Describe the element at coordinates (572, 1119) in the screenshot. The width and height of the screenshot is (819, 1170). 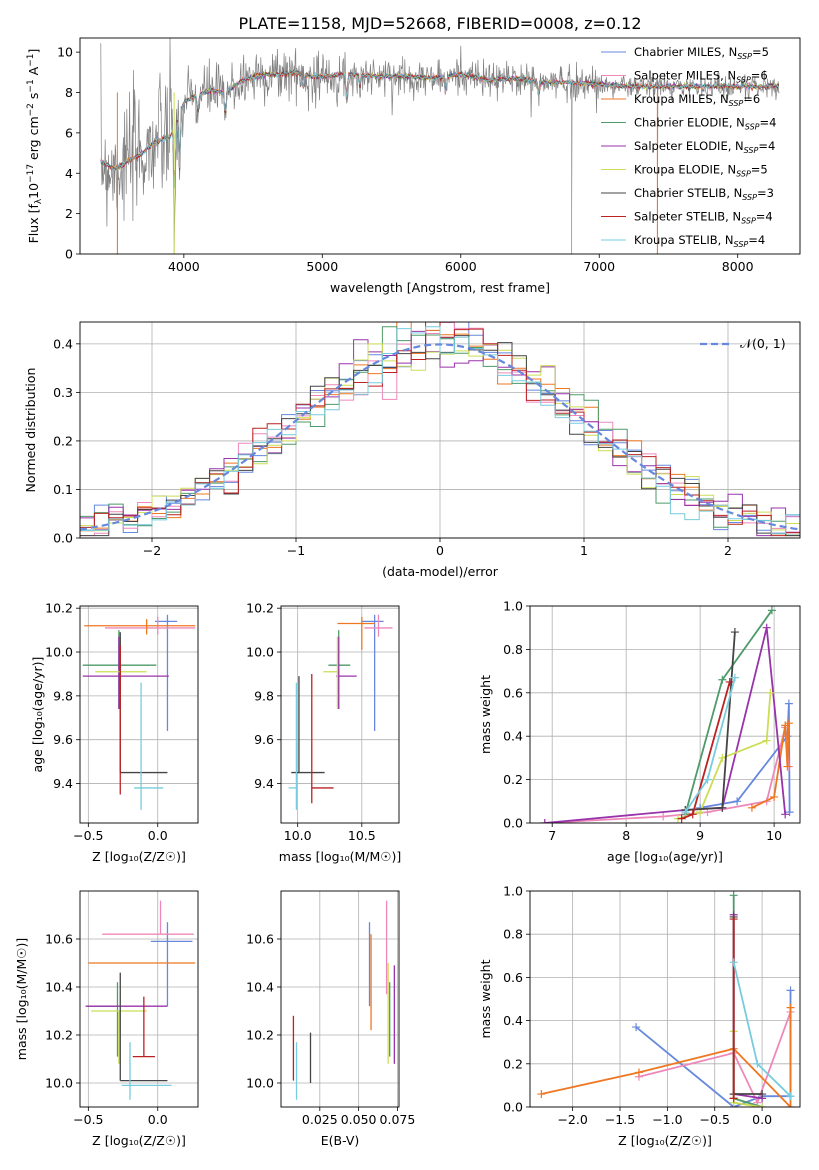
I see `x-tick-label: −2.0` at that location.